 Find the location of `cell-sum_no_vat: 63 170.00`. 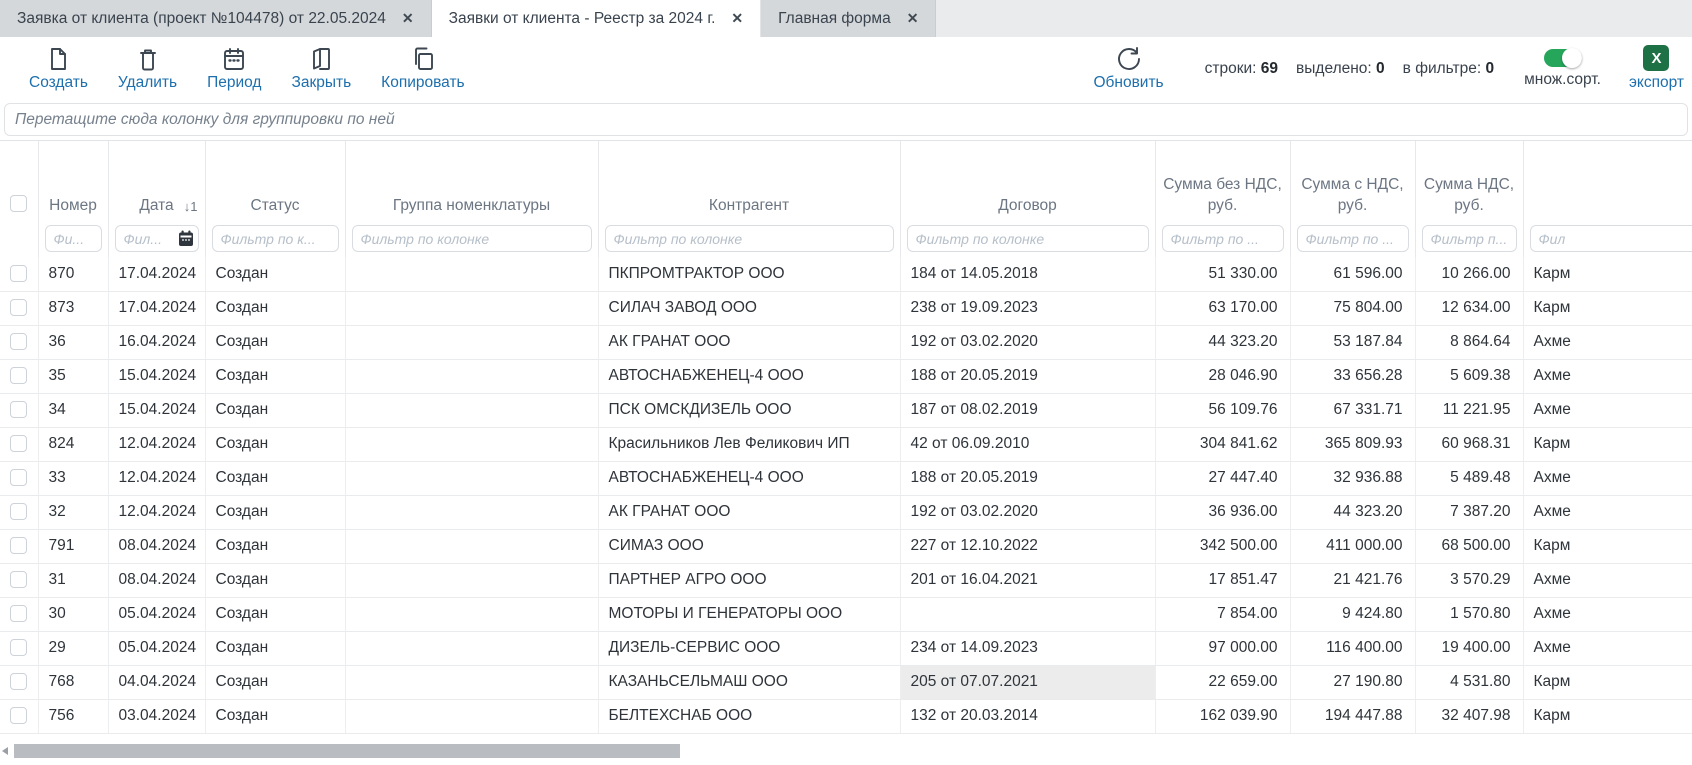

cell-sum_no_vat: 63 170.00 is located at coordinates (1223, 308).